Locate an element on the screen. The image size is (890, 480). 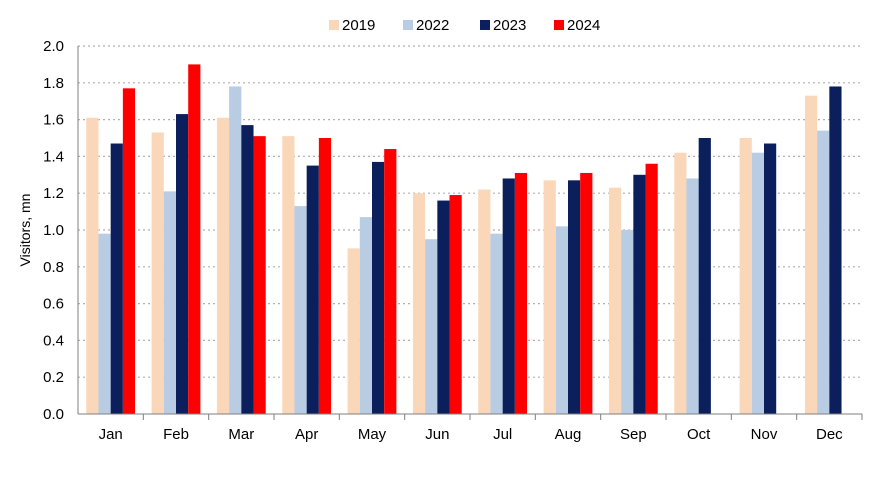
bar-2022-Apr is located at coordinates (300, 310).